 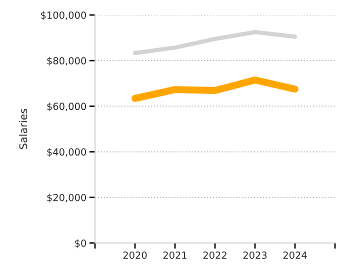 I want to click on line-series, so click(x=215, y=43).